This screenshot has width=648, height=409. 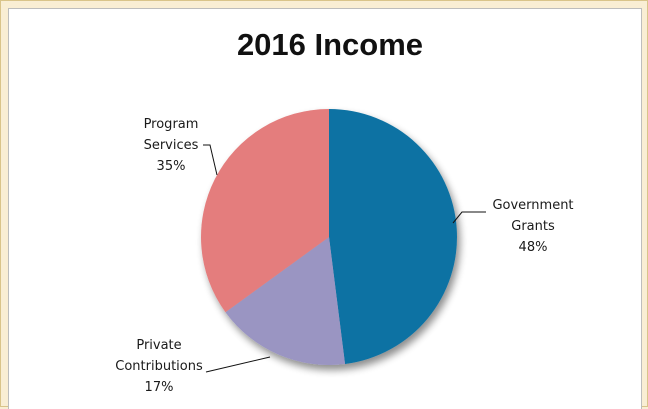 I want to click on slice-percent-government-grants: 48%, so click(x=533, y=247).